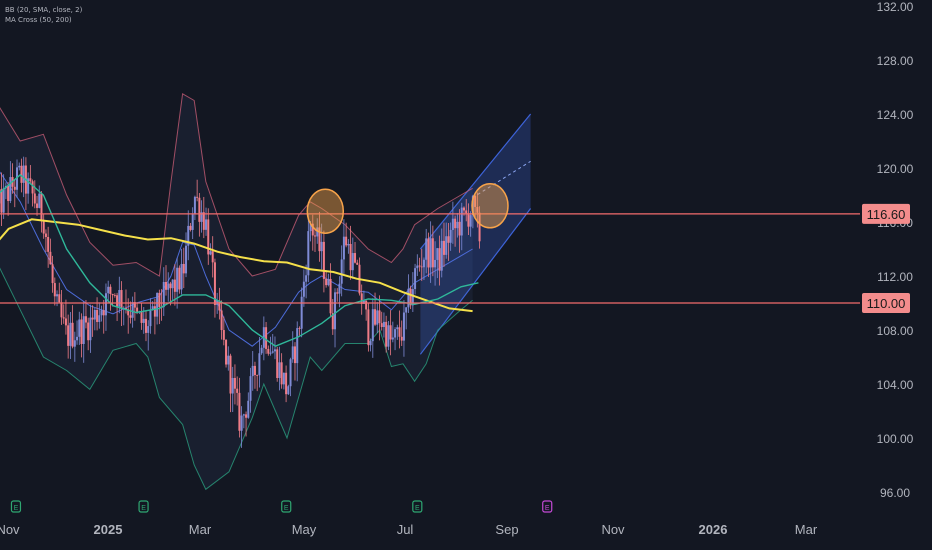 The image size is (932, 550). What do you see at coordinates (405, 529) in the screenshot?
I see `x-tick-label: Jul` at bounding box center [405, 529].